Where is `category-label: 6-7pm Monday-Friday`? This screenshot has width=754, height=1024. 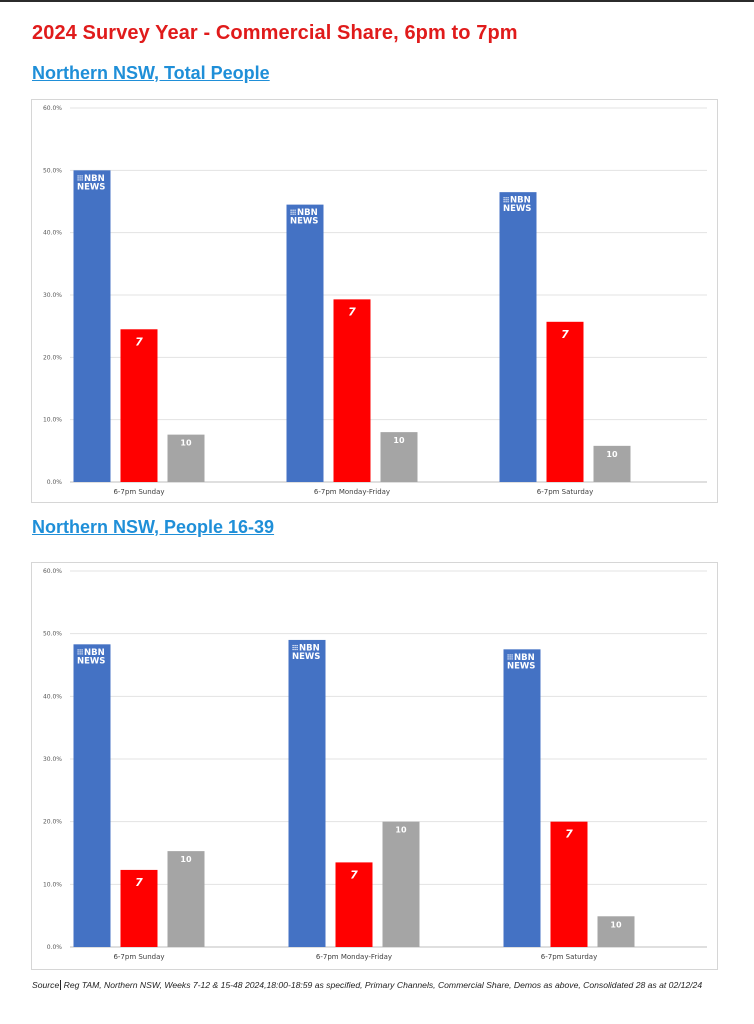 category-label: 6-7pm Monday-Friday is located at coordinates (352, 492).